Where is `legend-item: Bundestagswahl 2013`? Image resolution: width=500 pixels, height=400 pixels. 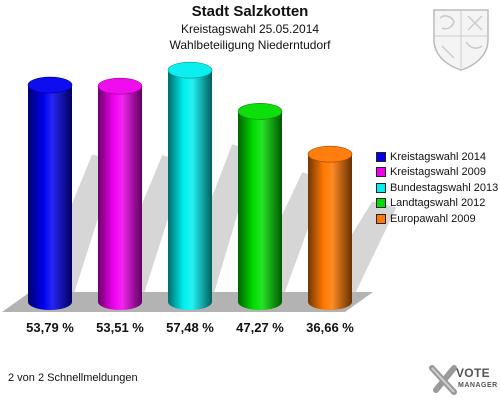 legend-item: Bundestagswahl 2013 is located at coordinates (437, 188).